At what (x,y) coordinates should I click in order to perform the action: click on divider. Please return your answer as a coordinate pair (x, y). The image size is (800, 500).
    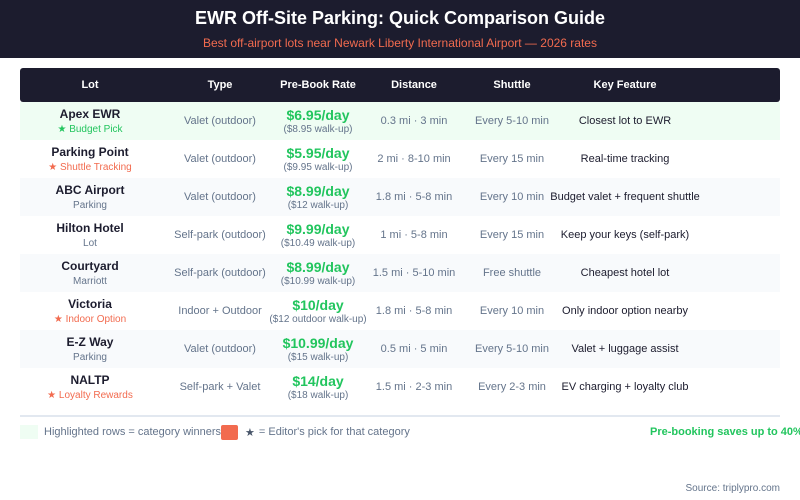
    Looking at the image, I should click on (400, 416).